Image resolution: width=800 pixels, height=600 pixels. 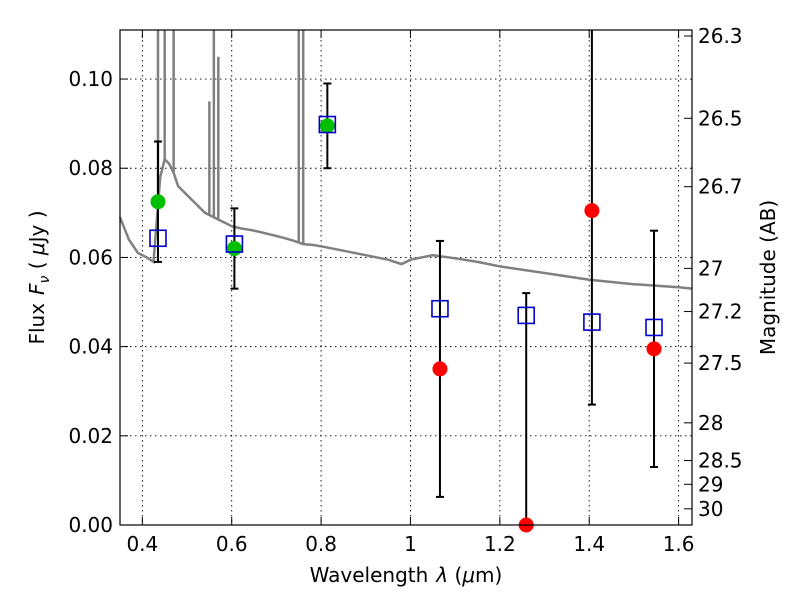 What do you see at coordinates (768, 277) in the screenshot?
I see `right-axis-label: Magnitude (AB)` at bounding box center [768, 277].